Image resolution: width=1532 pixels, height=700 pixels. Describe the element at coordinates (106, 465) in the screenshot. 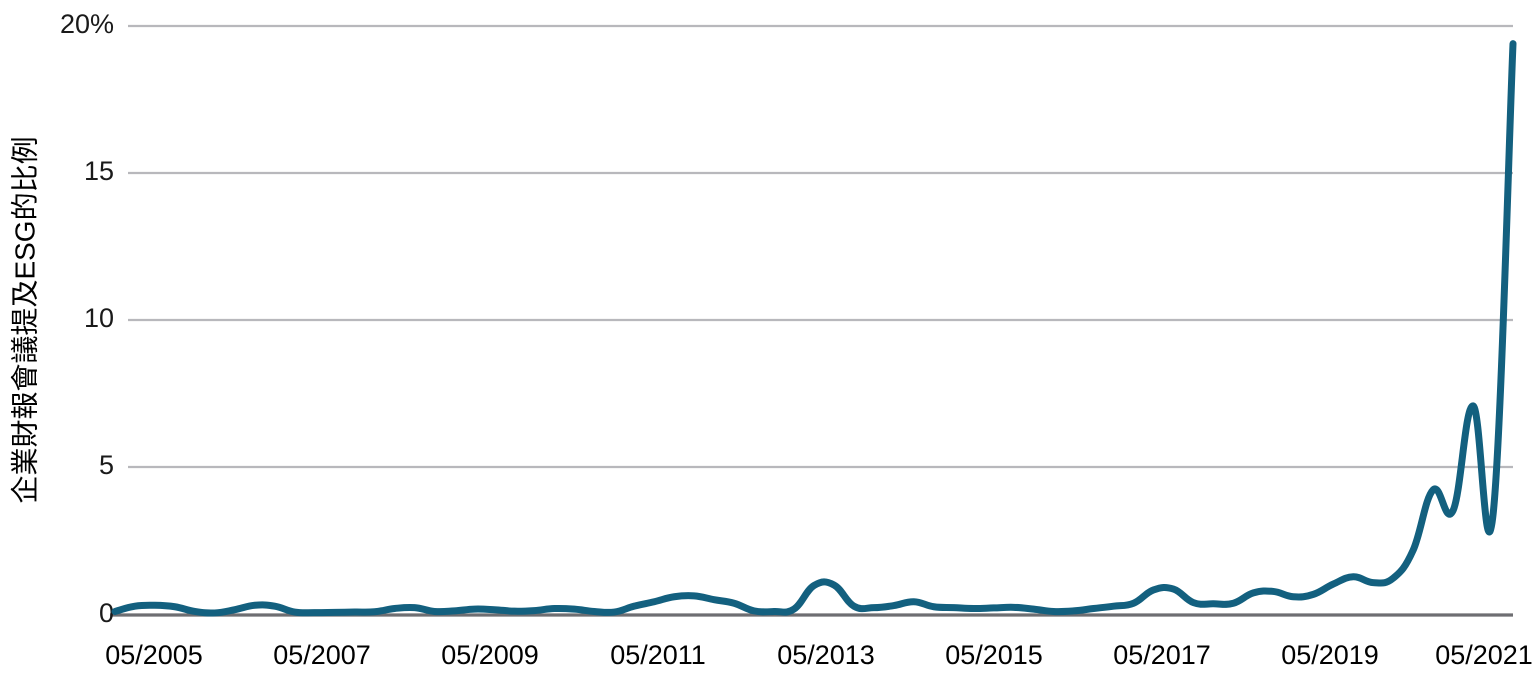

I see `y-tick-label-5: 5` at that location.